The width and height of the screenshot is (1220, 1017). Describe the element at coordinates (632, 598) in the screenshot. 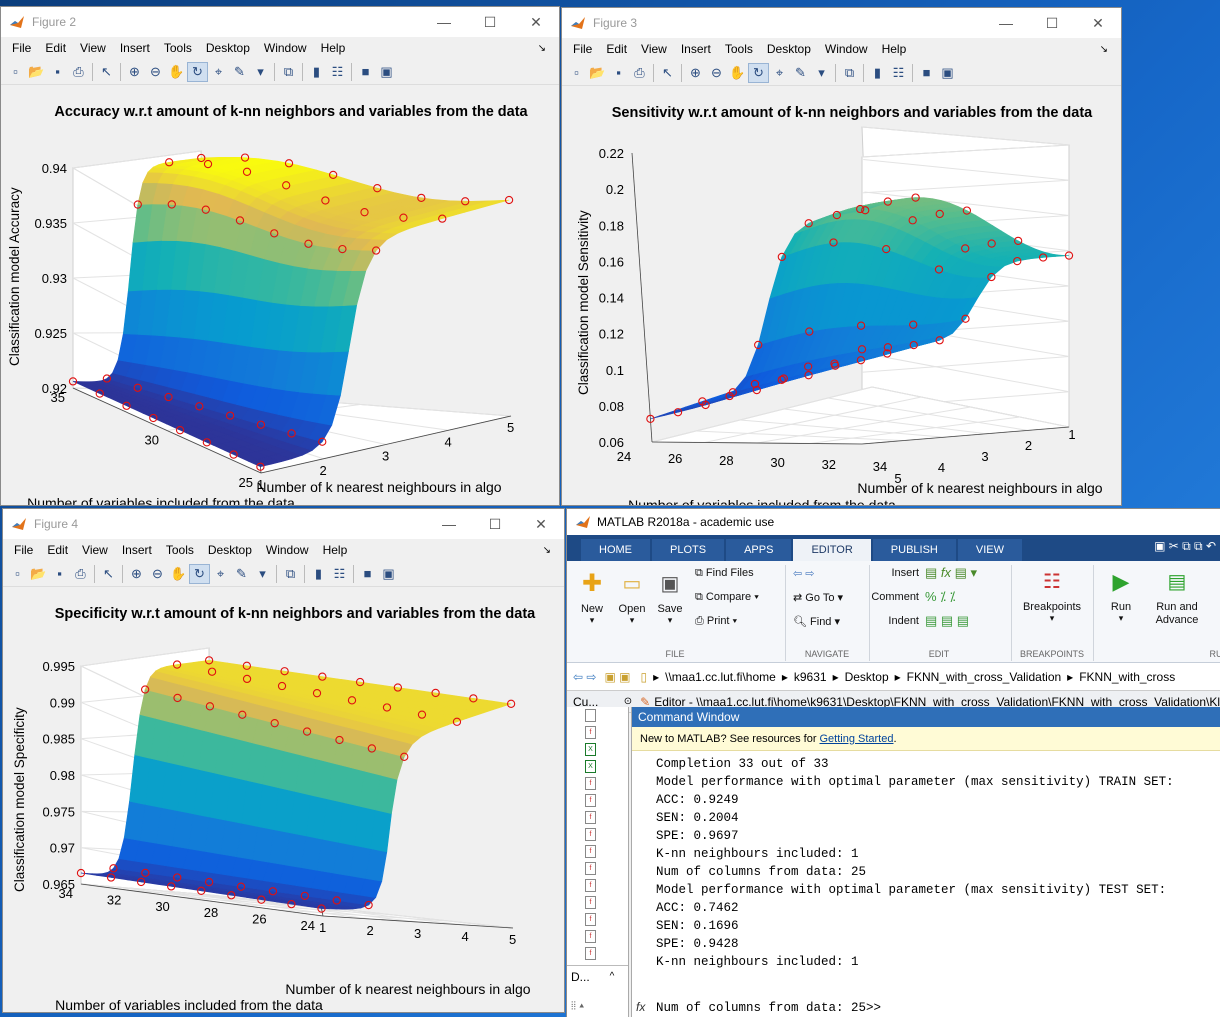

I see `open-button: ▭ Open ▾` at that location.